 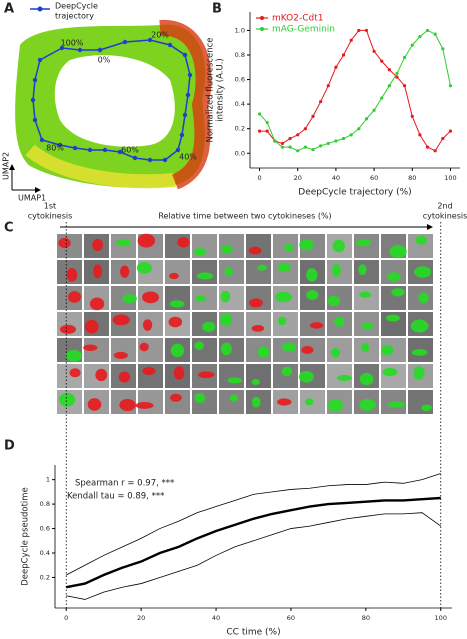 I want to click on y-tick-label: 0.2, so click(x=45, y=577).